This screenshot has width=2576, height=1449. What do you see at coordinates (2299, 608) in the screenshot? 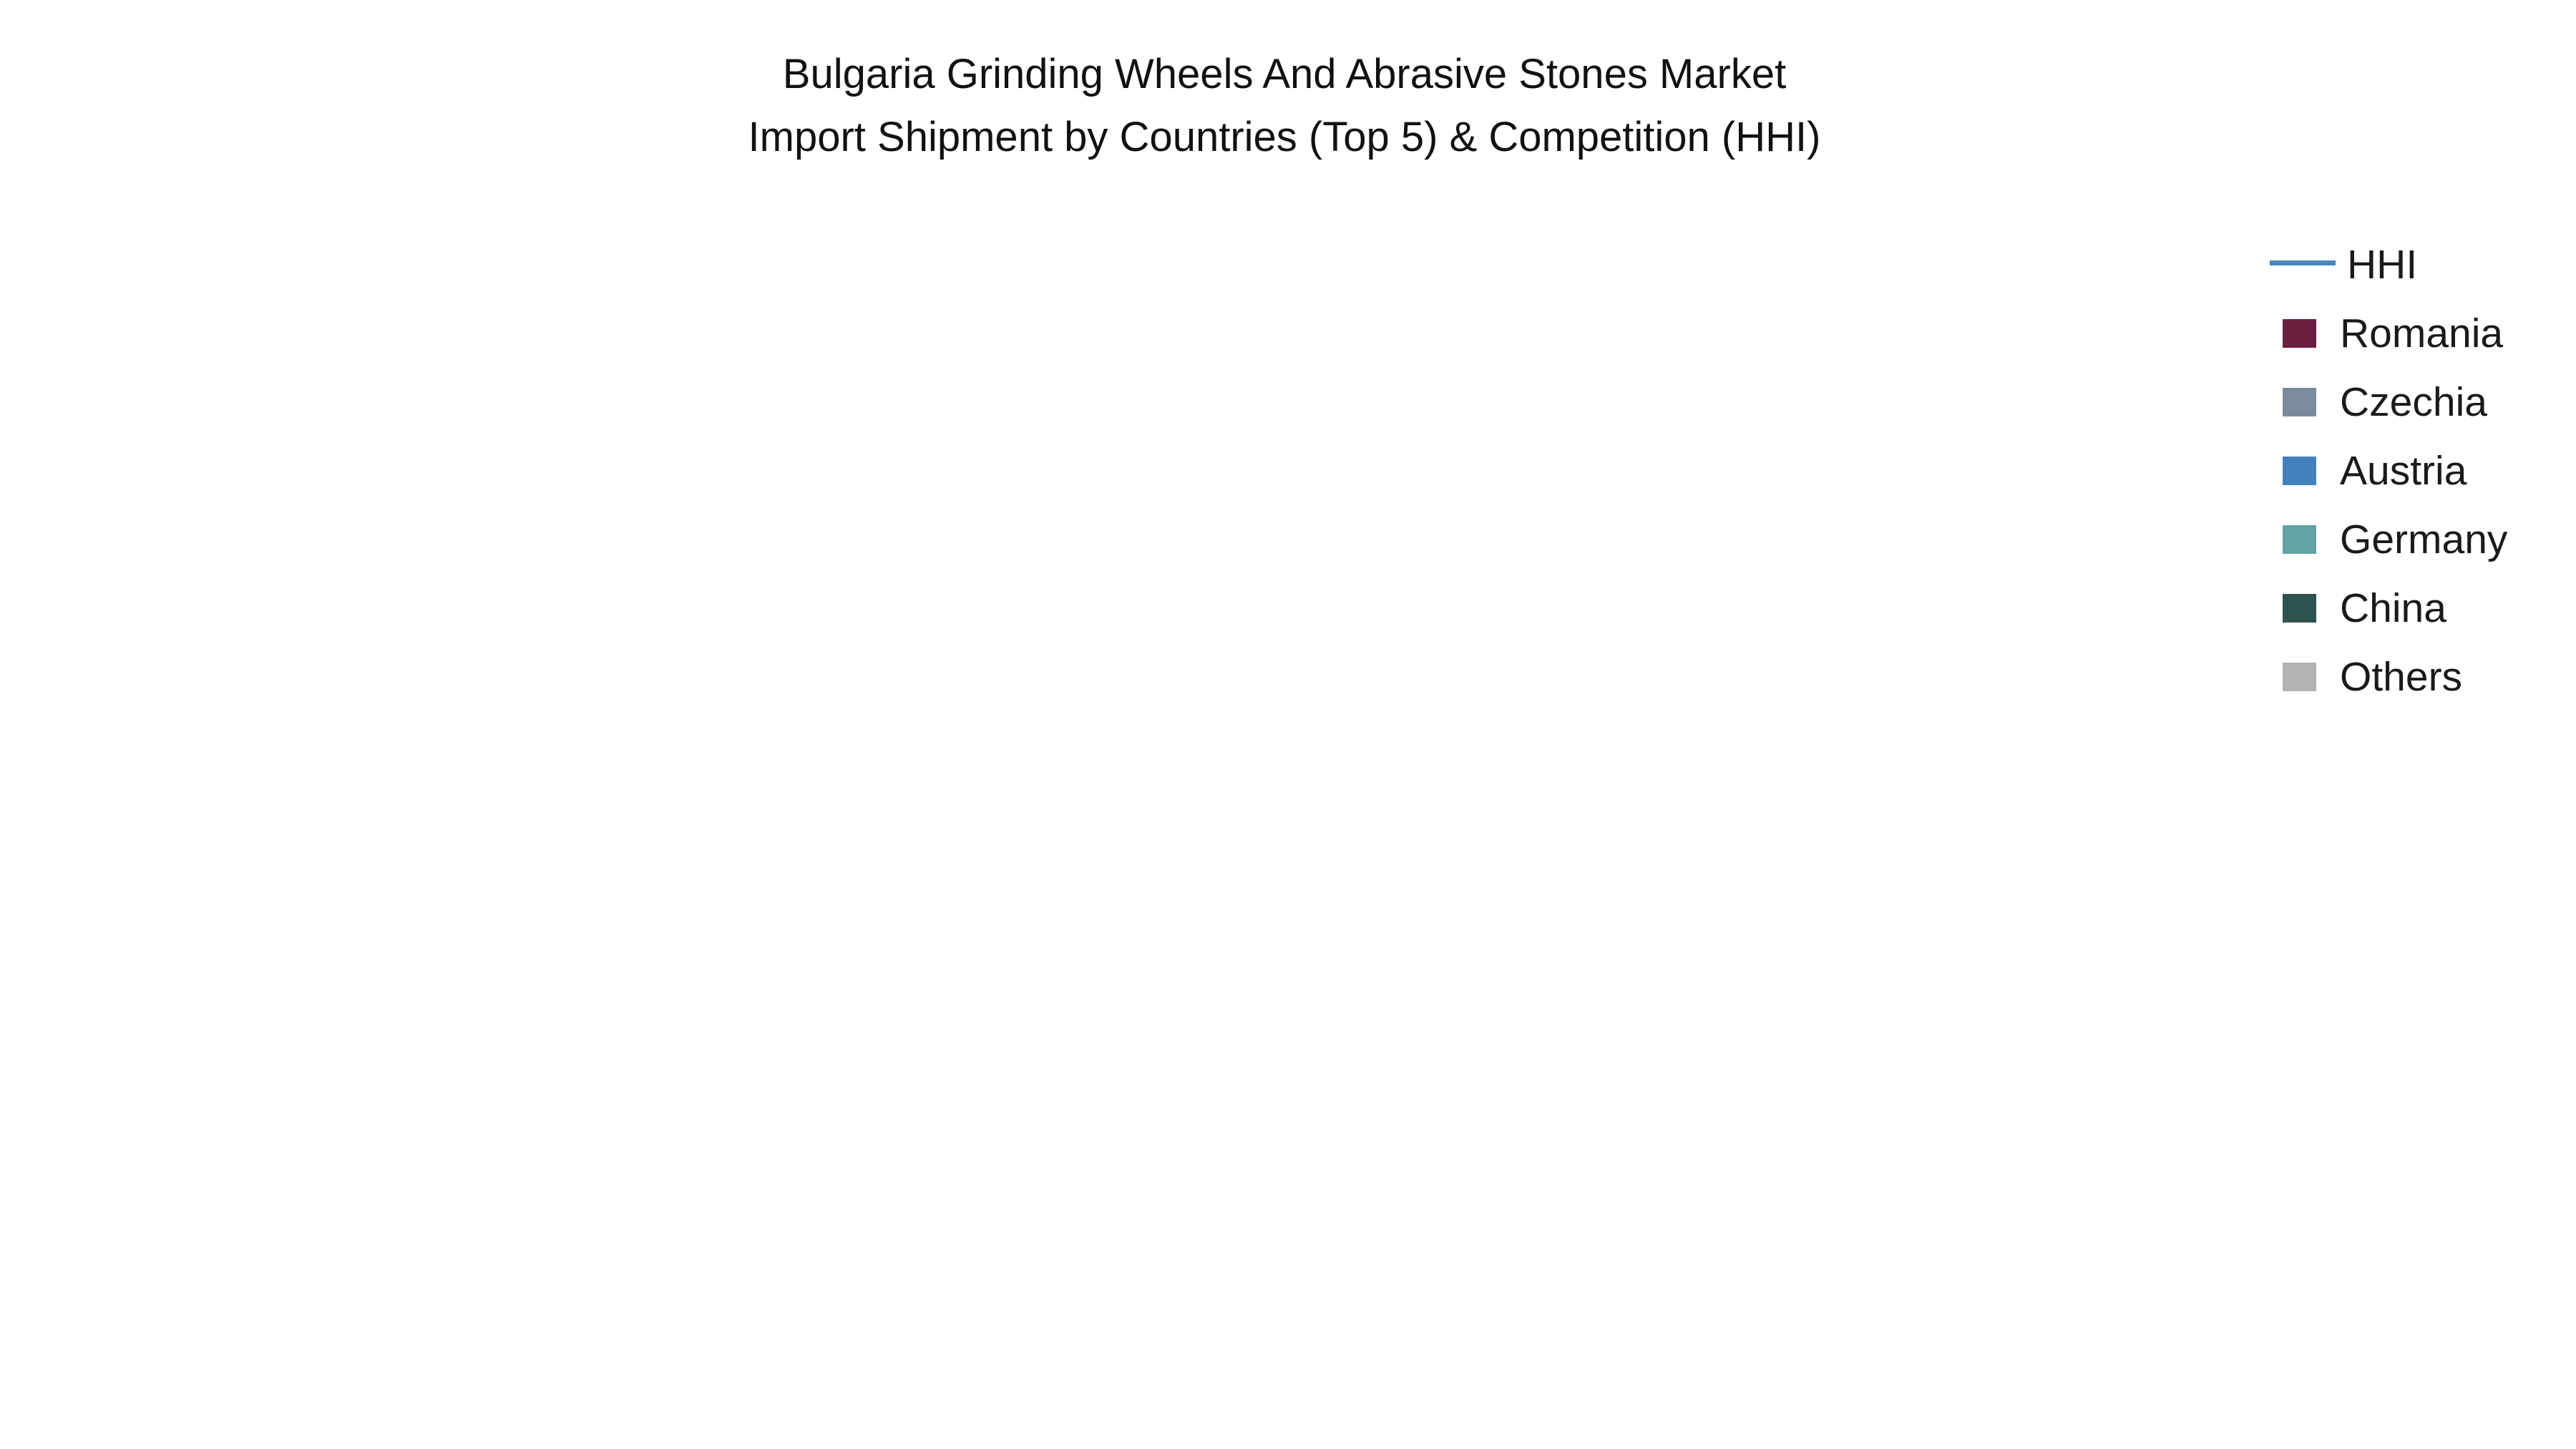
I see `china-color-swatch` at bounding box center [2299, 608].